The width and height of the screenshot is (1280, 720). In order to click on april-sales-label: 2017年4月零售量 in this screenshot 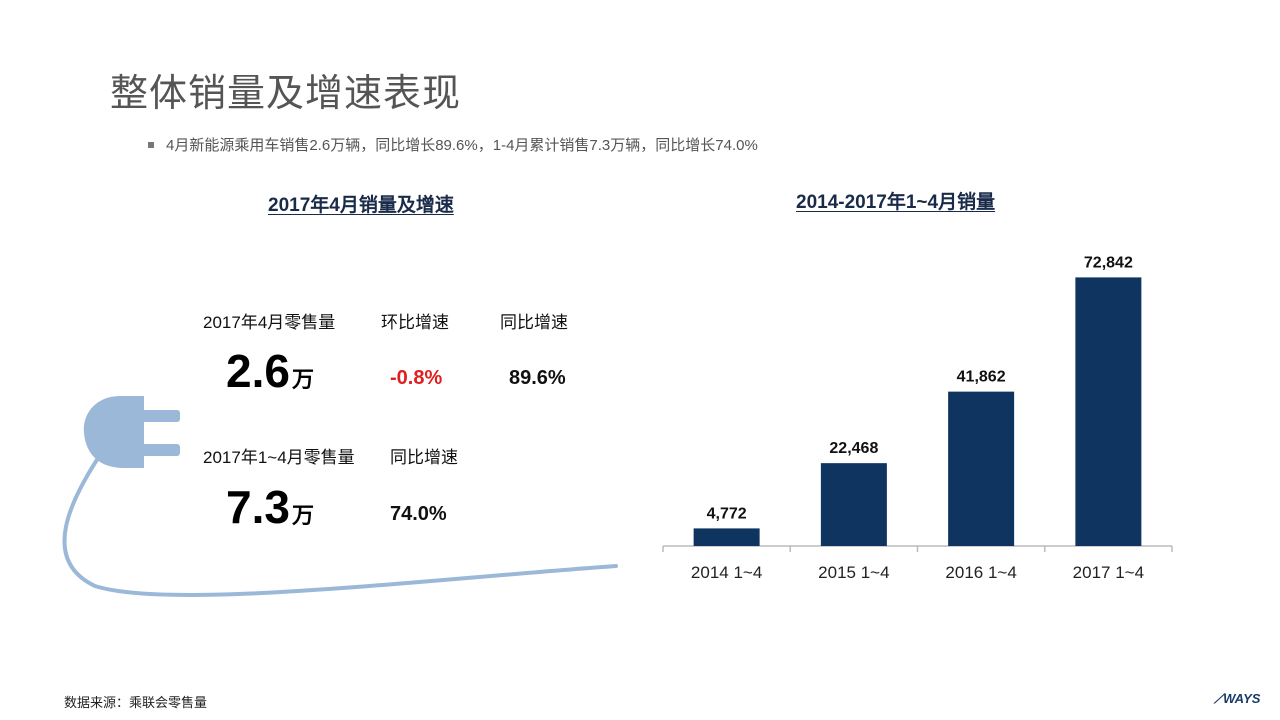, I will do `click(269, 322)`.